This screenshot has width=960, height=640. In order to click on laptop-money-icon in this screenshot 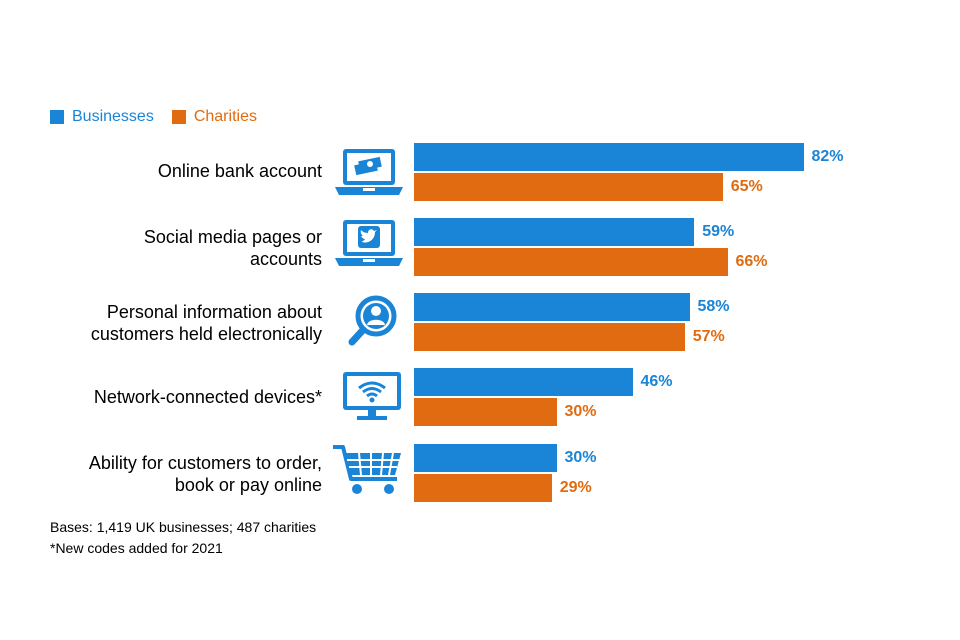, I will do `click(369, 172)`.